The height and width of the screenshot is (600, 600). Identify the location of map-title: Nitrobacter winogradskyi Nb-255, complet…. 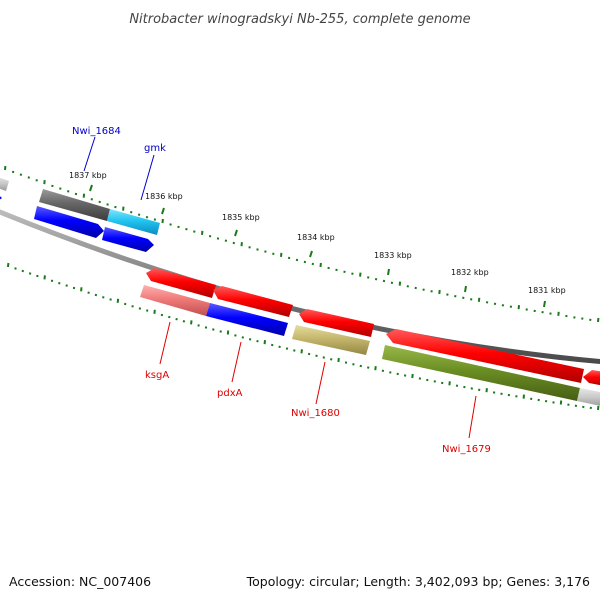
(299, 19).